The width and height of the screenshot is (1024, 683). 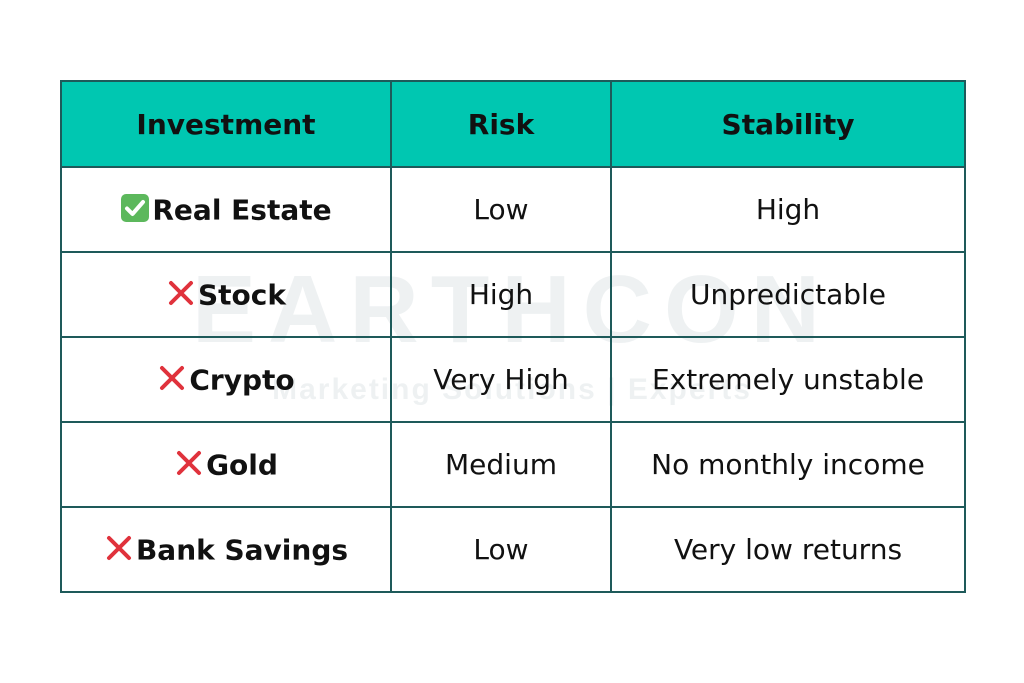 I want to click on investment-label: Stock, so click(x=241, y=295).